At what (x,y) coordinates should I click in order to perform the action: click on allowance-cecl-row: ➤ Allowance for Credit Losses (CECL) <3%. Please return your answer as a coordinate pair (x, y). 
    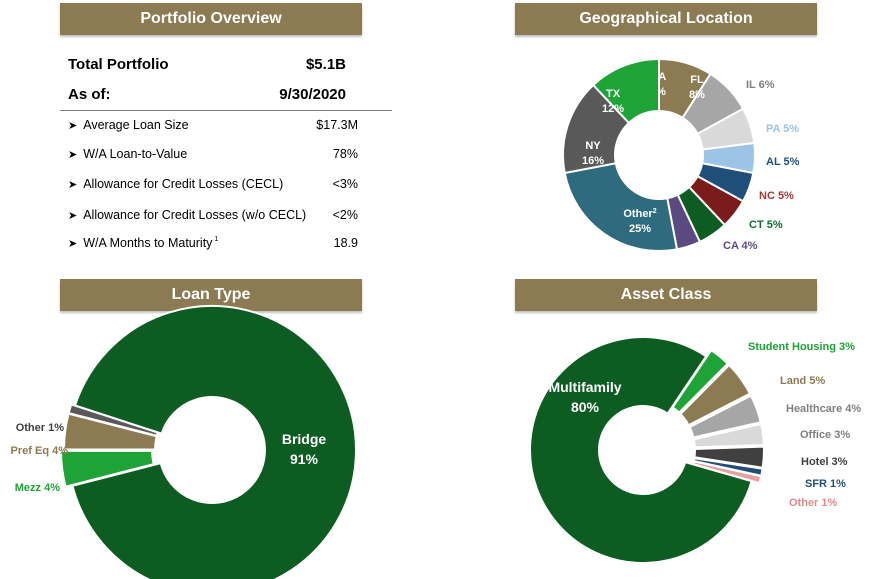
    Looking at the image, I should click on (213, 188).